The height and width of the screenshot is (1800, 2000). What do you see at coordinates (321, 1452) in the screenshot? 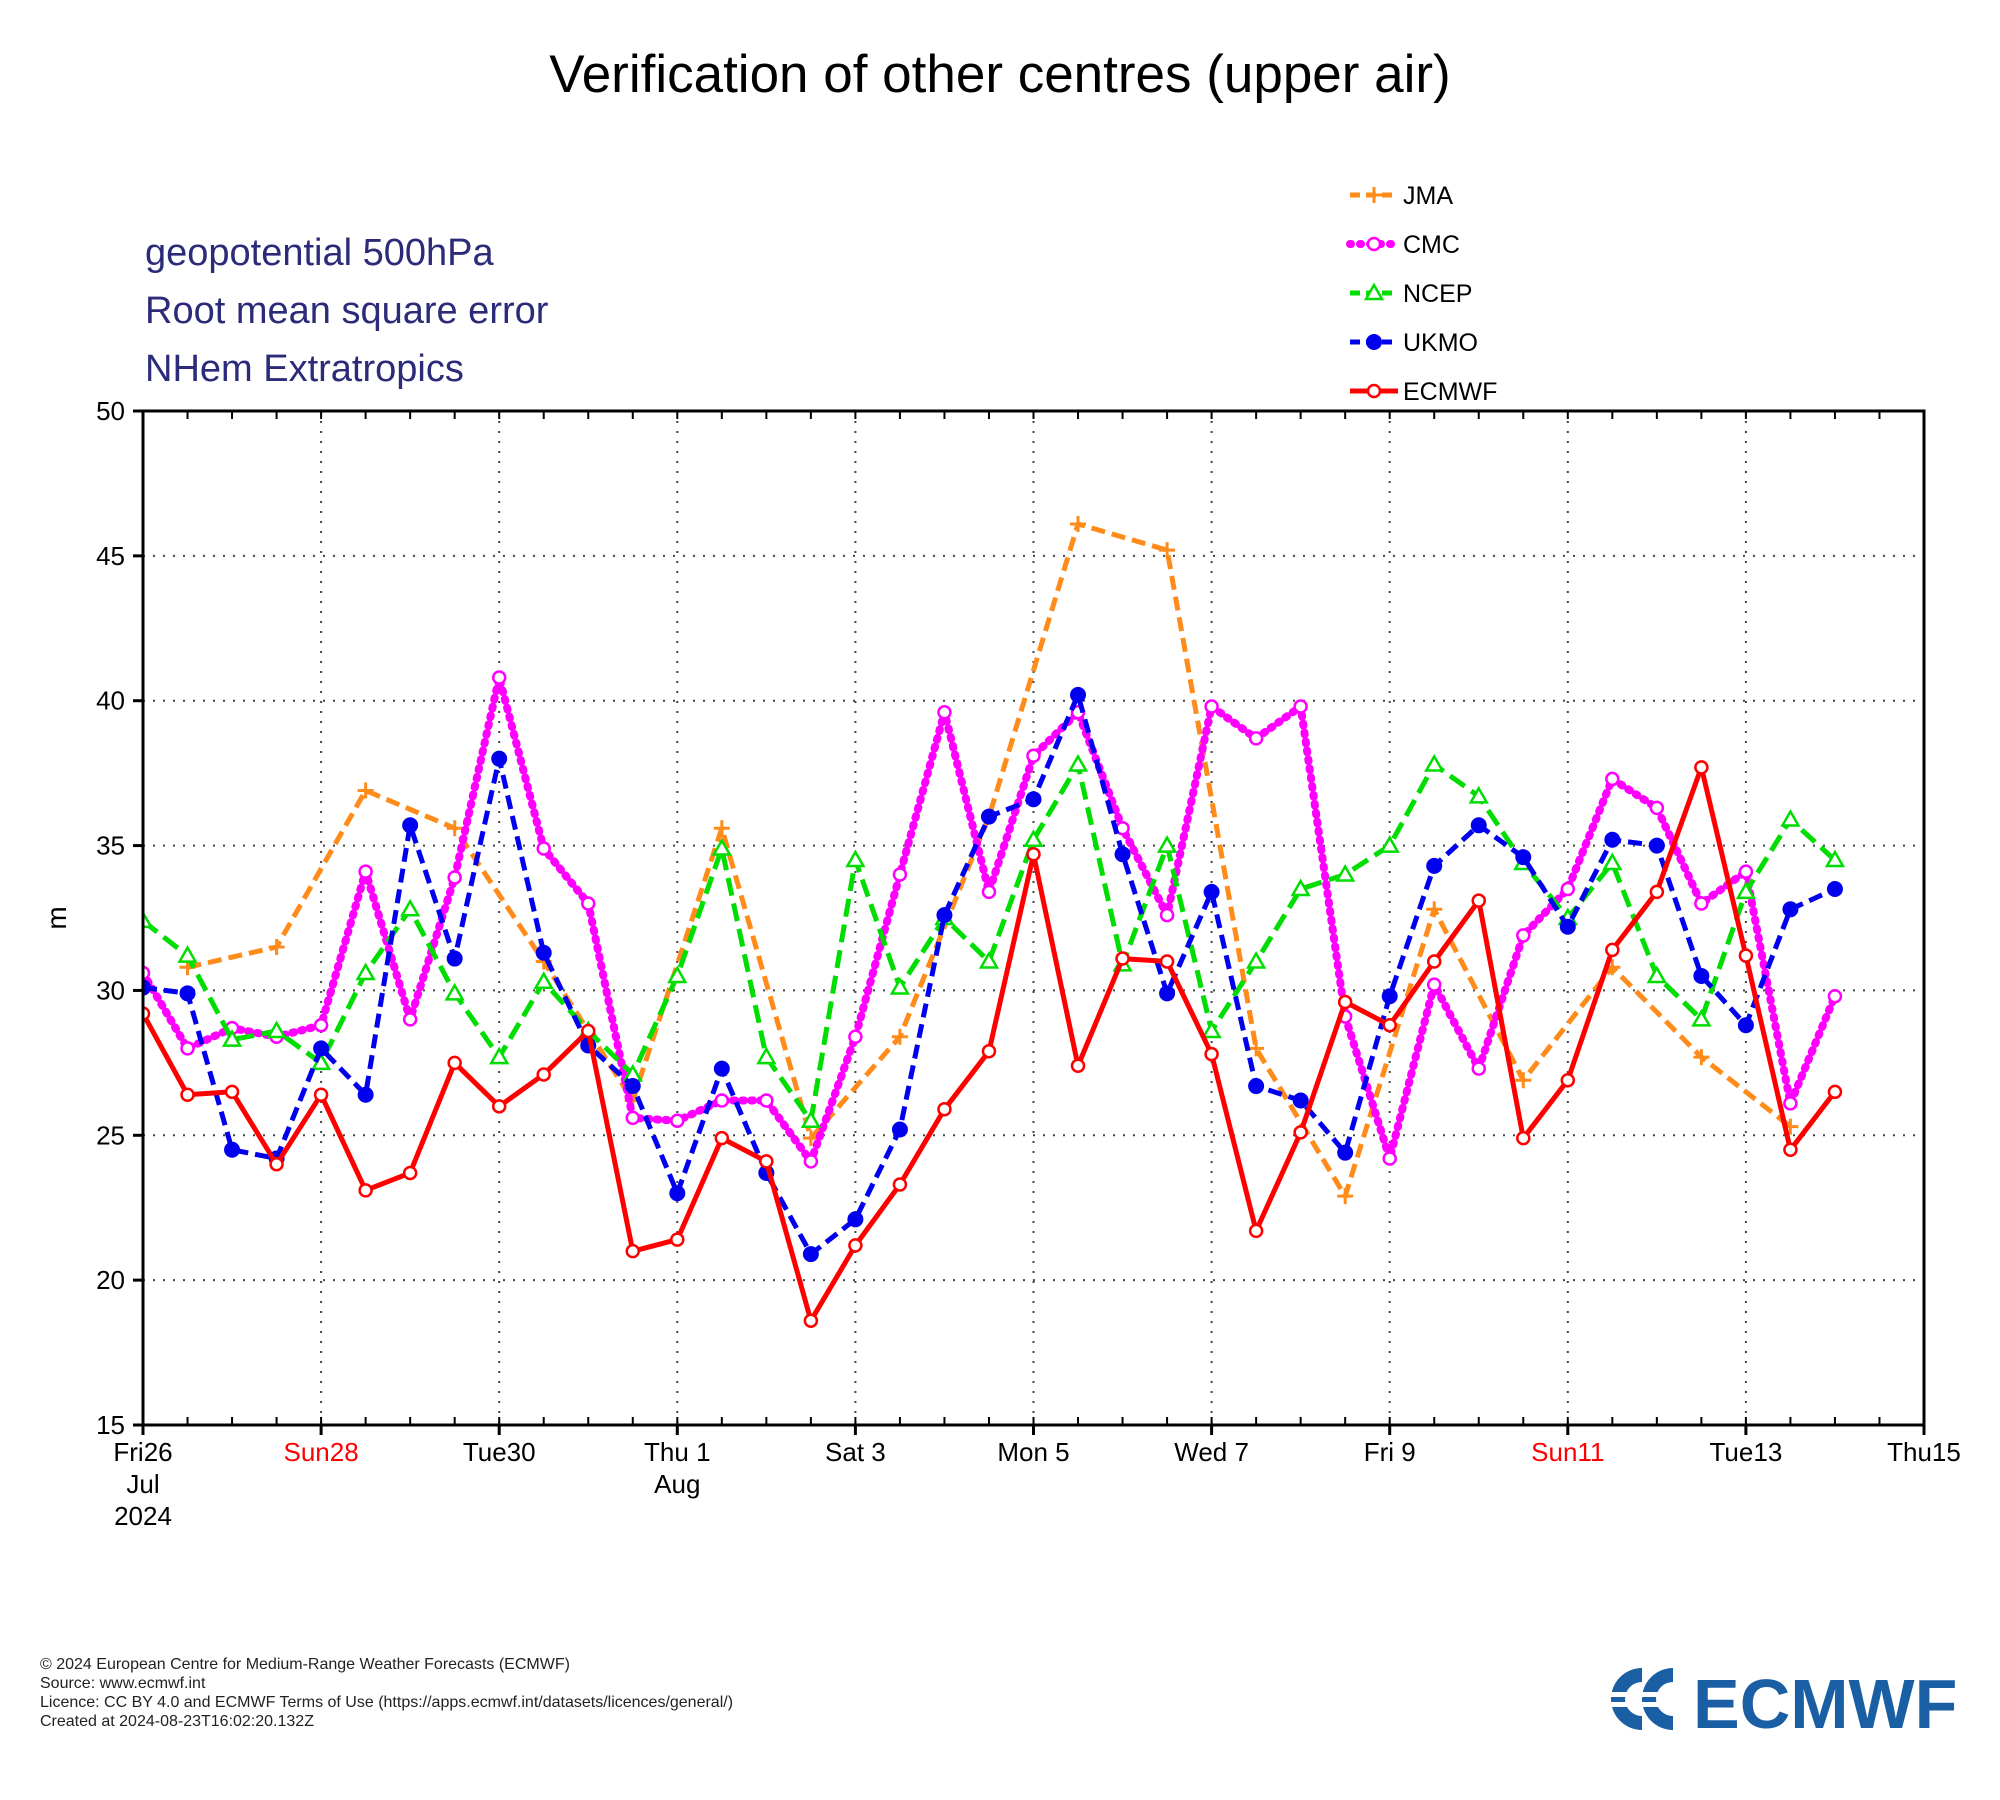
I see `x-tick-label: Sun28` at bounding box center [321, 1452].